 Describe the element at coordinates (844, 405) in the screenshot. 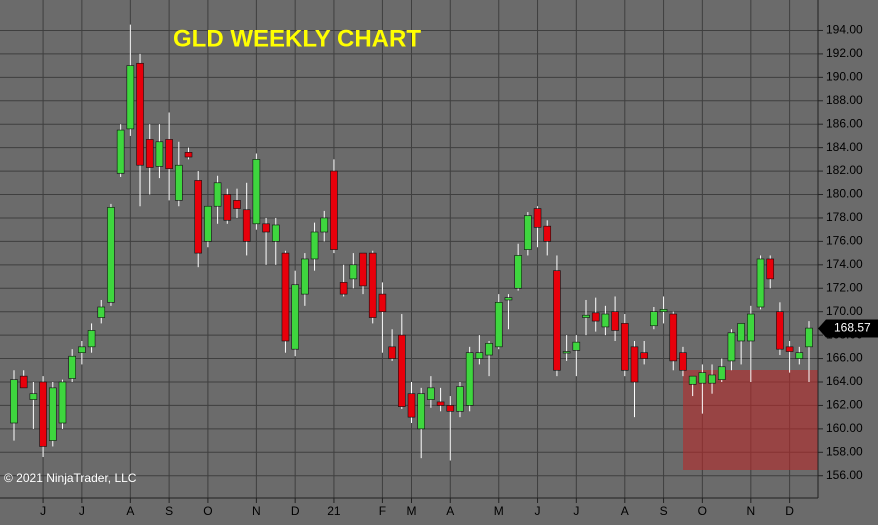

I see `y-tick-label: 162.00` at that location.